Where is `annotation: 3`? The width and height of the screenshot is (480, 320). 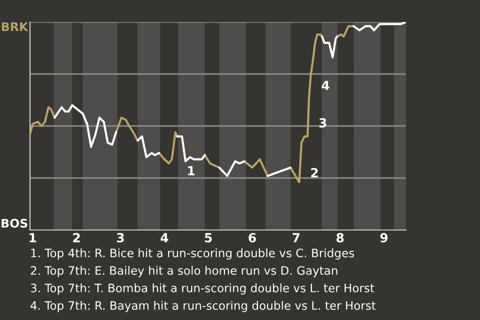 annotation: 3 is located at coordinates (322, 123).